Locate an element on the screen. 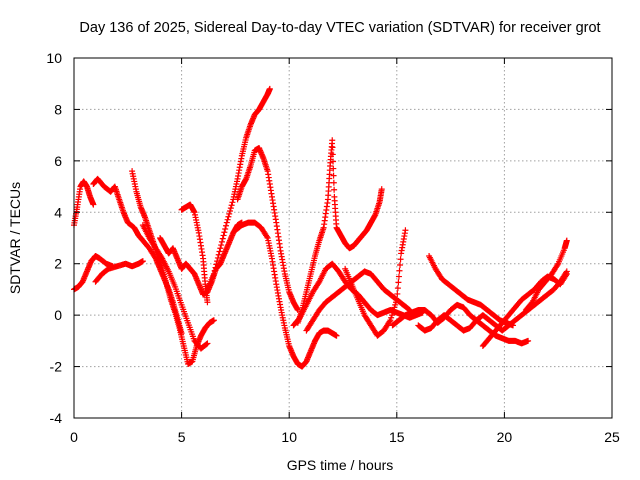  series-sat-k is located at coordinates (286, 294).